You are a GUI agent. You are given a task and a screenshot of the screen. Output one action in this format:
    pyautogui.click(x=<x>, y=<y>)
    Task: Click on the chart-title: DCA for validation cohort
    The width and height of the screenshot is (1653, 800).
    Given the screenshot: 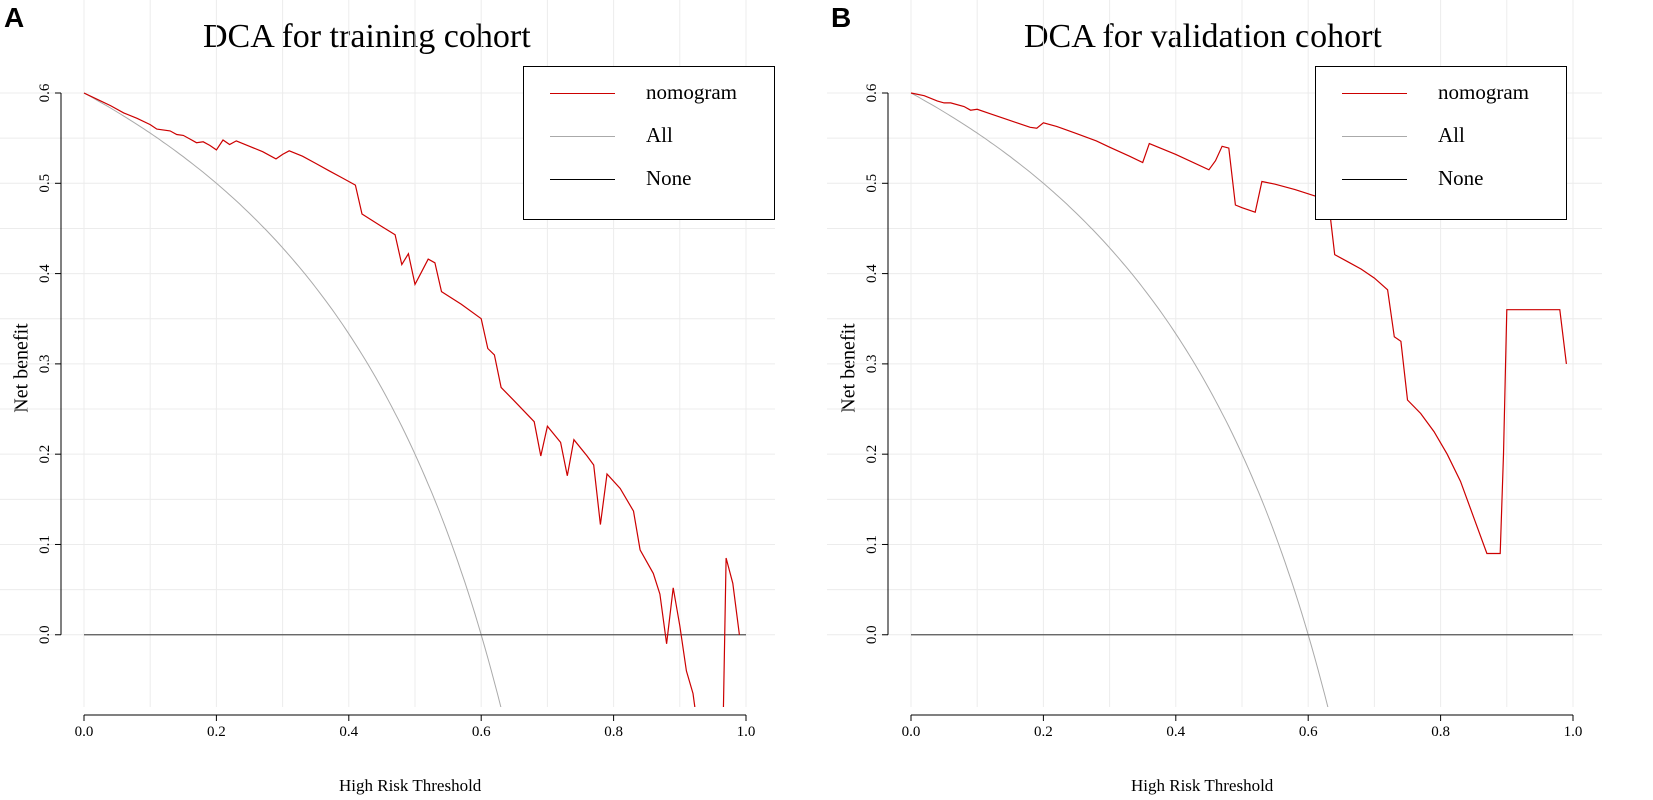 What is the action you would take?
    pyautogui.click(x=1203, y=36)
    